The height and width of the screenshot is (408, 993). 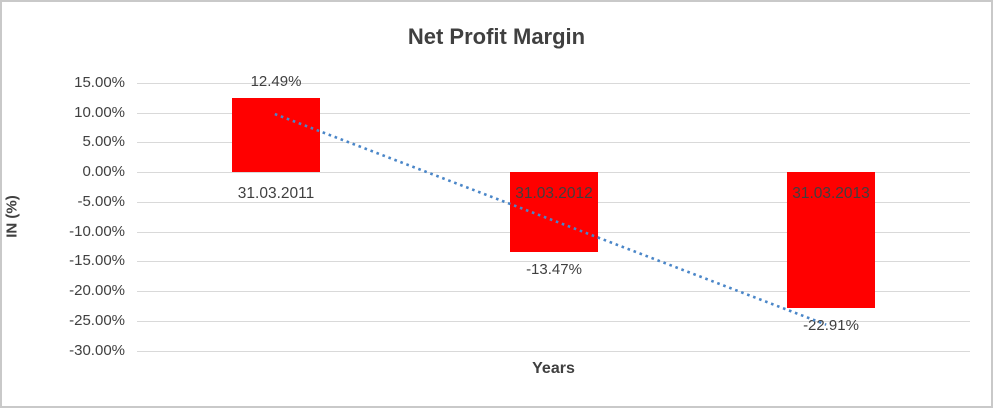 I want to click on bar-31.03.2012, so click(x=554, y=212).